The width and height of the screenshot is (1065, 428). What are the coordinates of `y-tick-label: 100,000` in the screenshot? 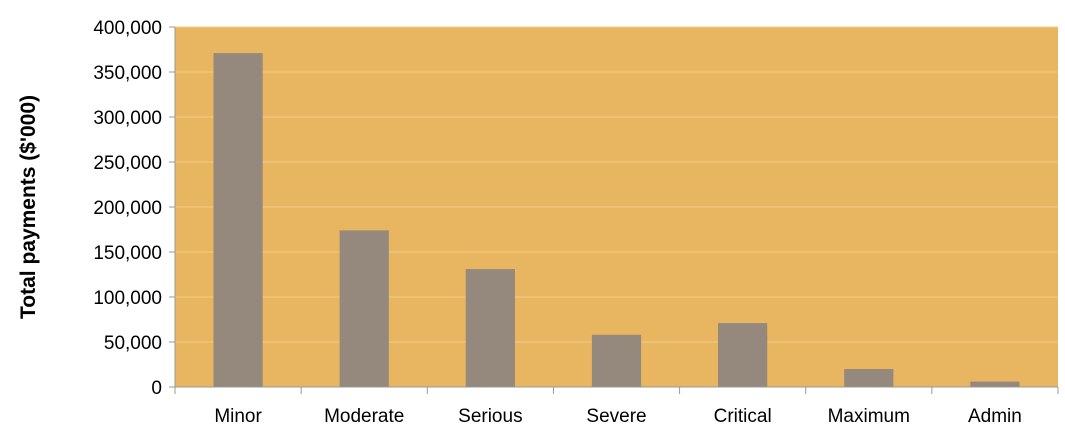 It's located at (127, 298).